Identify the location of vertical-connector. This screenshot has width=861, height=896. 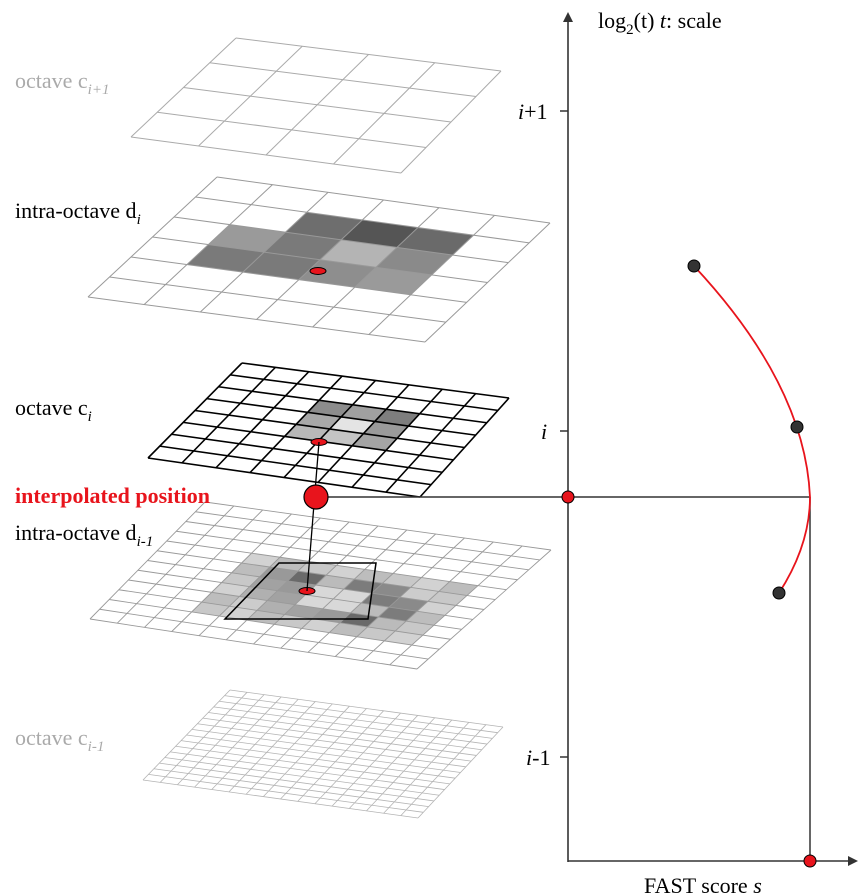
(313, 516).